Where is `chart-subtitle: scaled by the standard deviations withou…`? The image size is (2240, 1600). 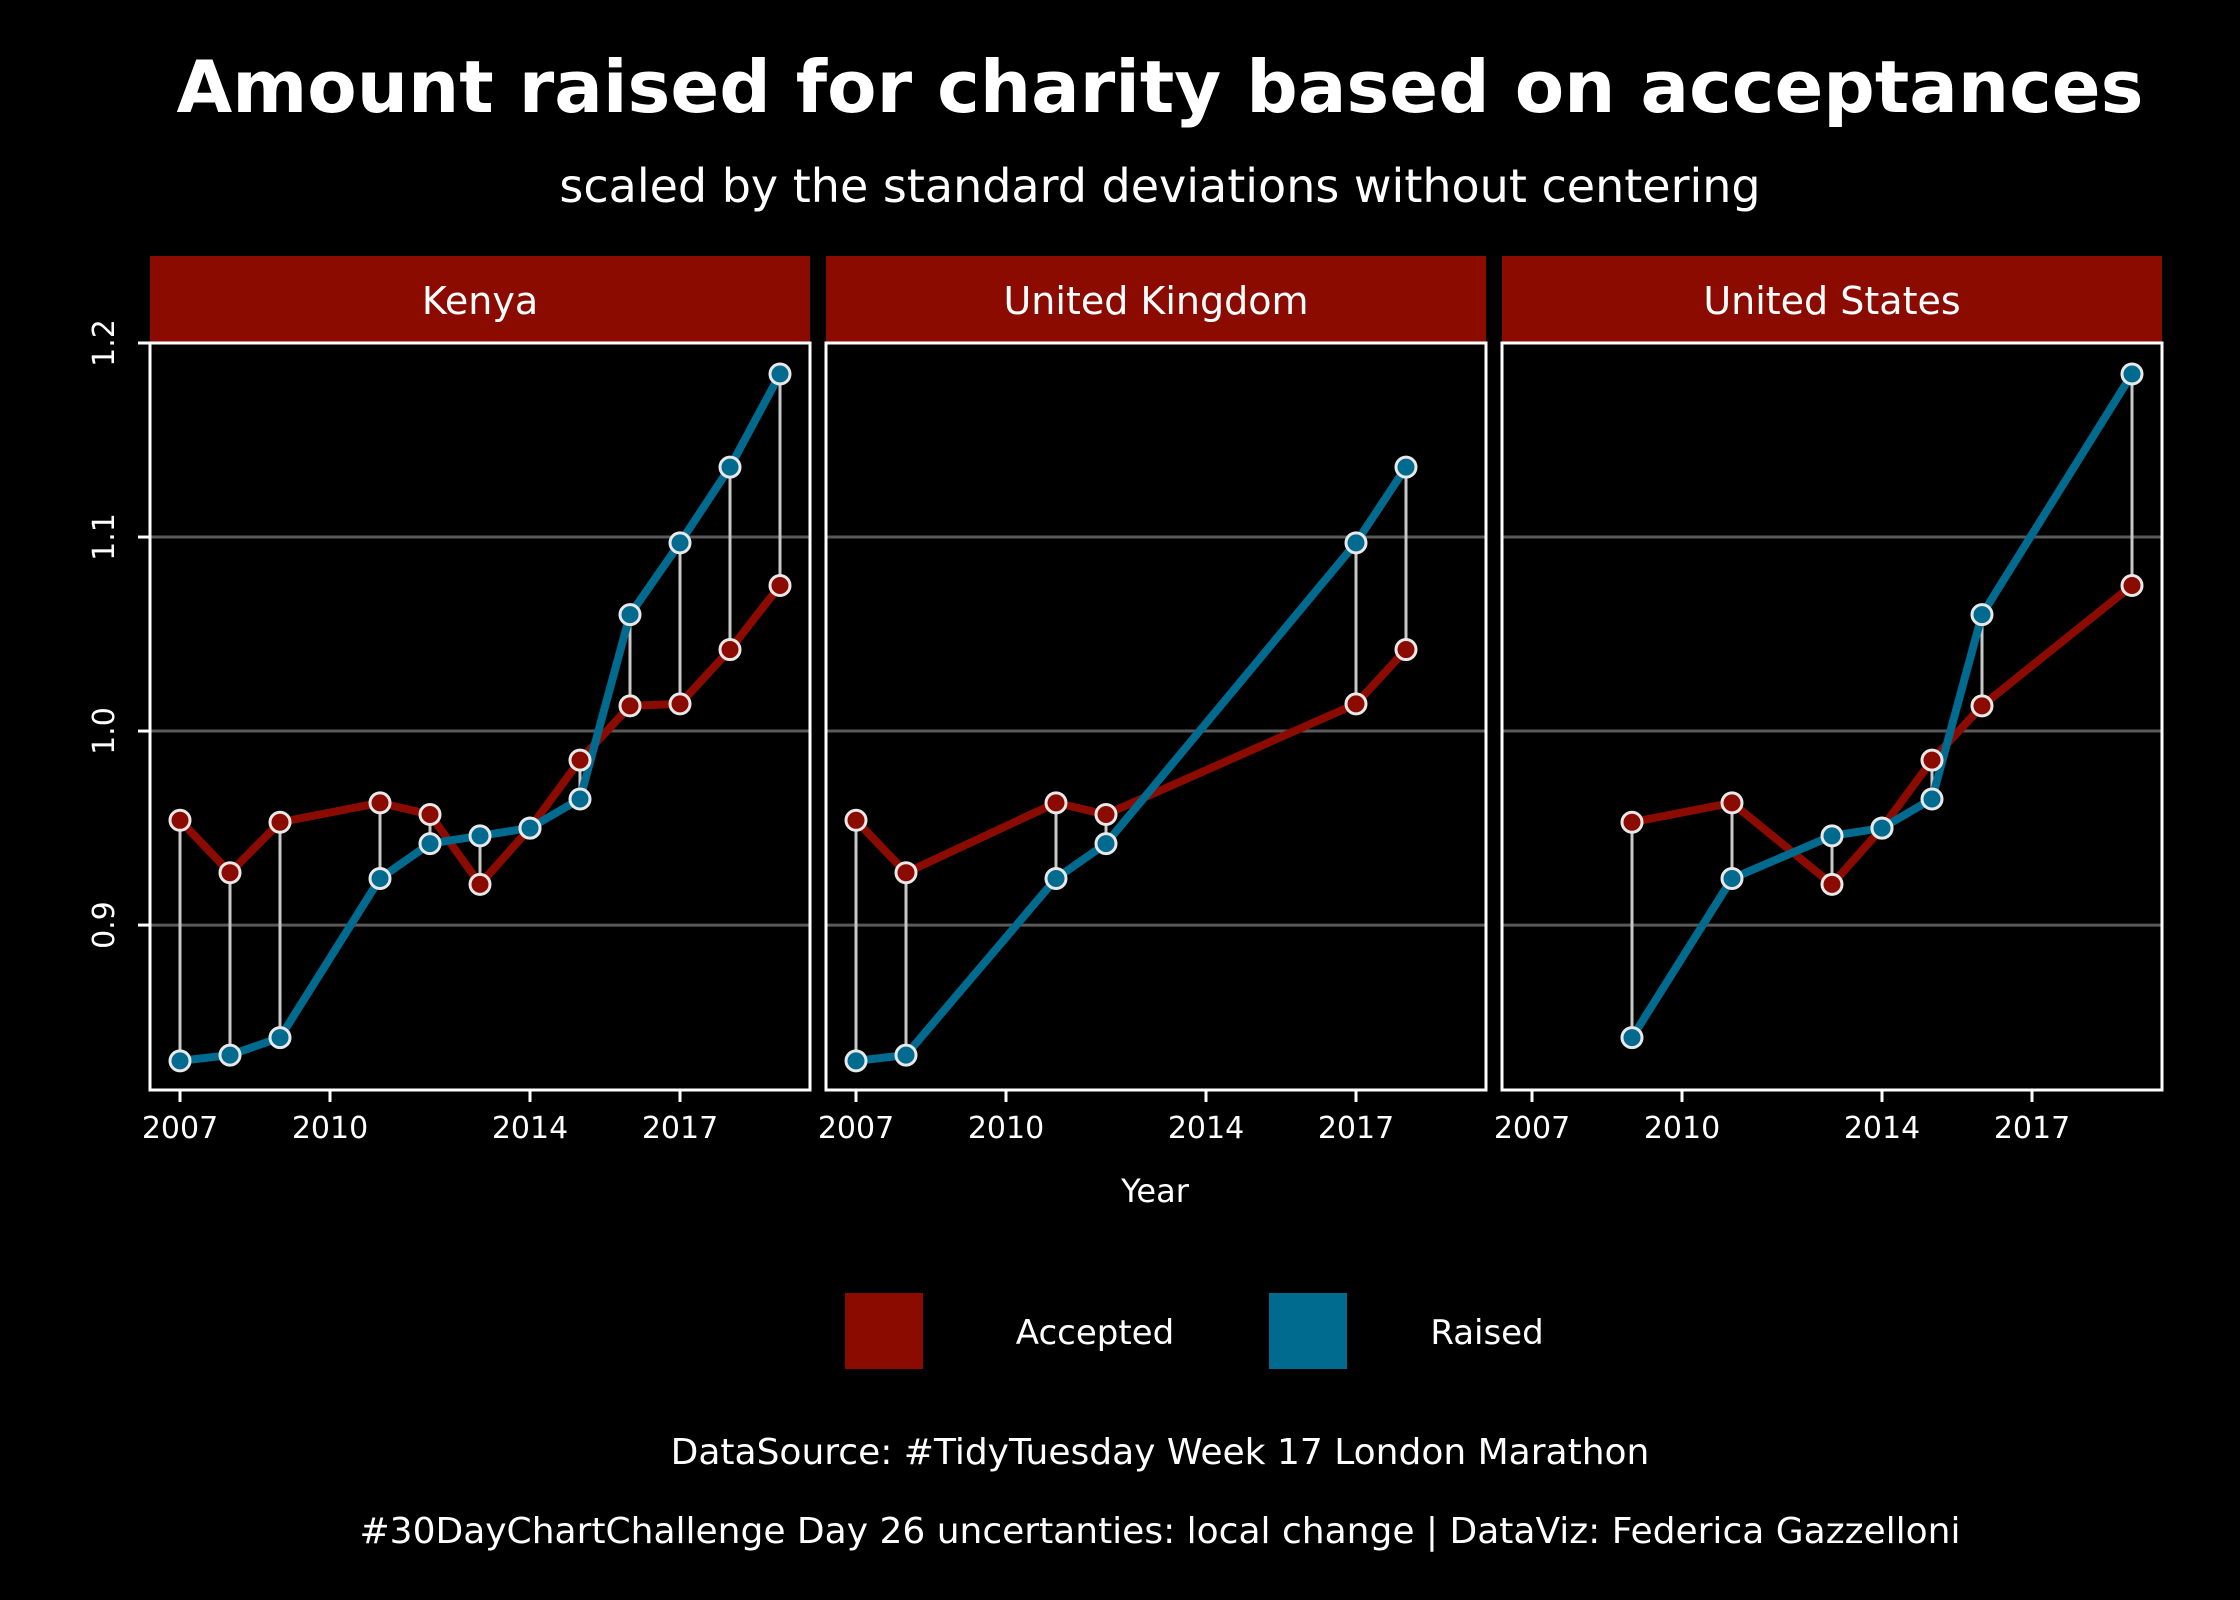
chart-subtitle: scaled by the standard deviations withou… is located at coordinates (1159, 186).